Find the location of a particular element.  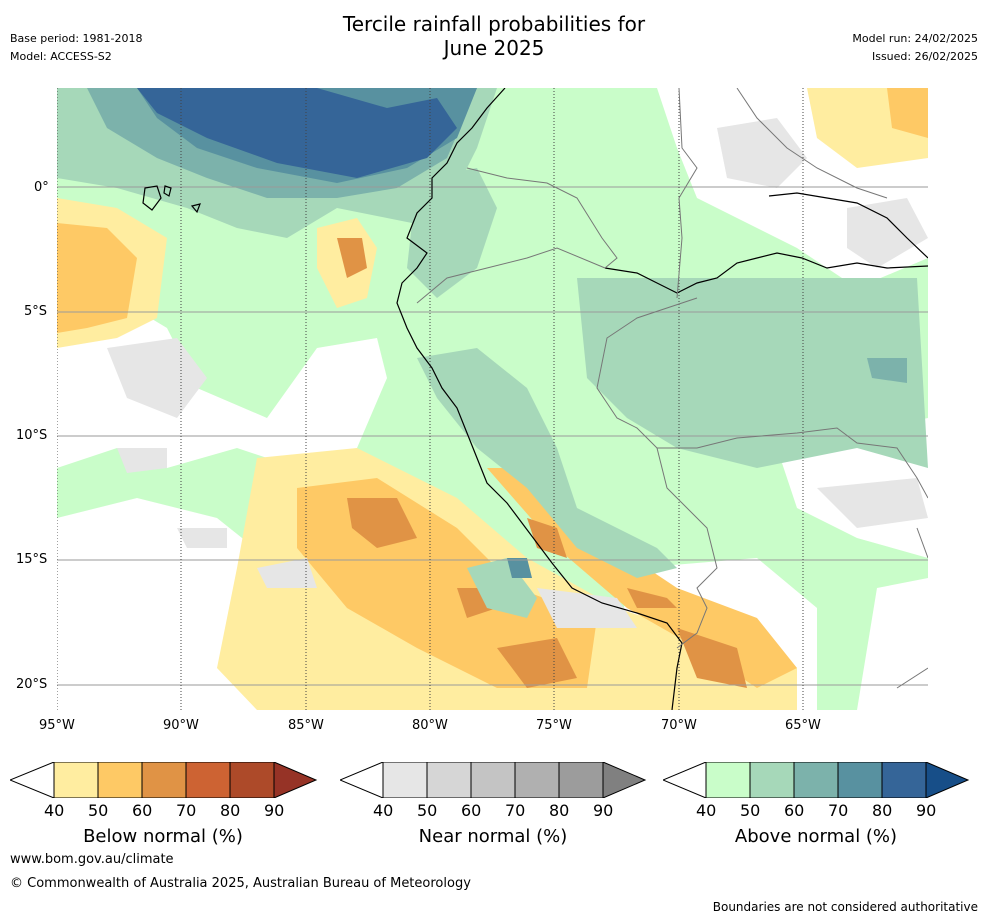

cb-near-tick-50: 50 is located at coordinates (427, 810).